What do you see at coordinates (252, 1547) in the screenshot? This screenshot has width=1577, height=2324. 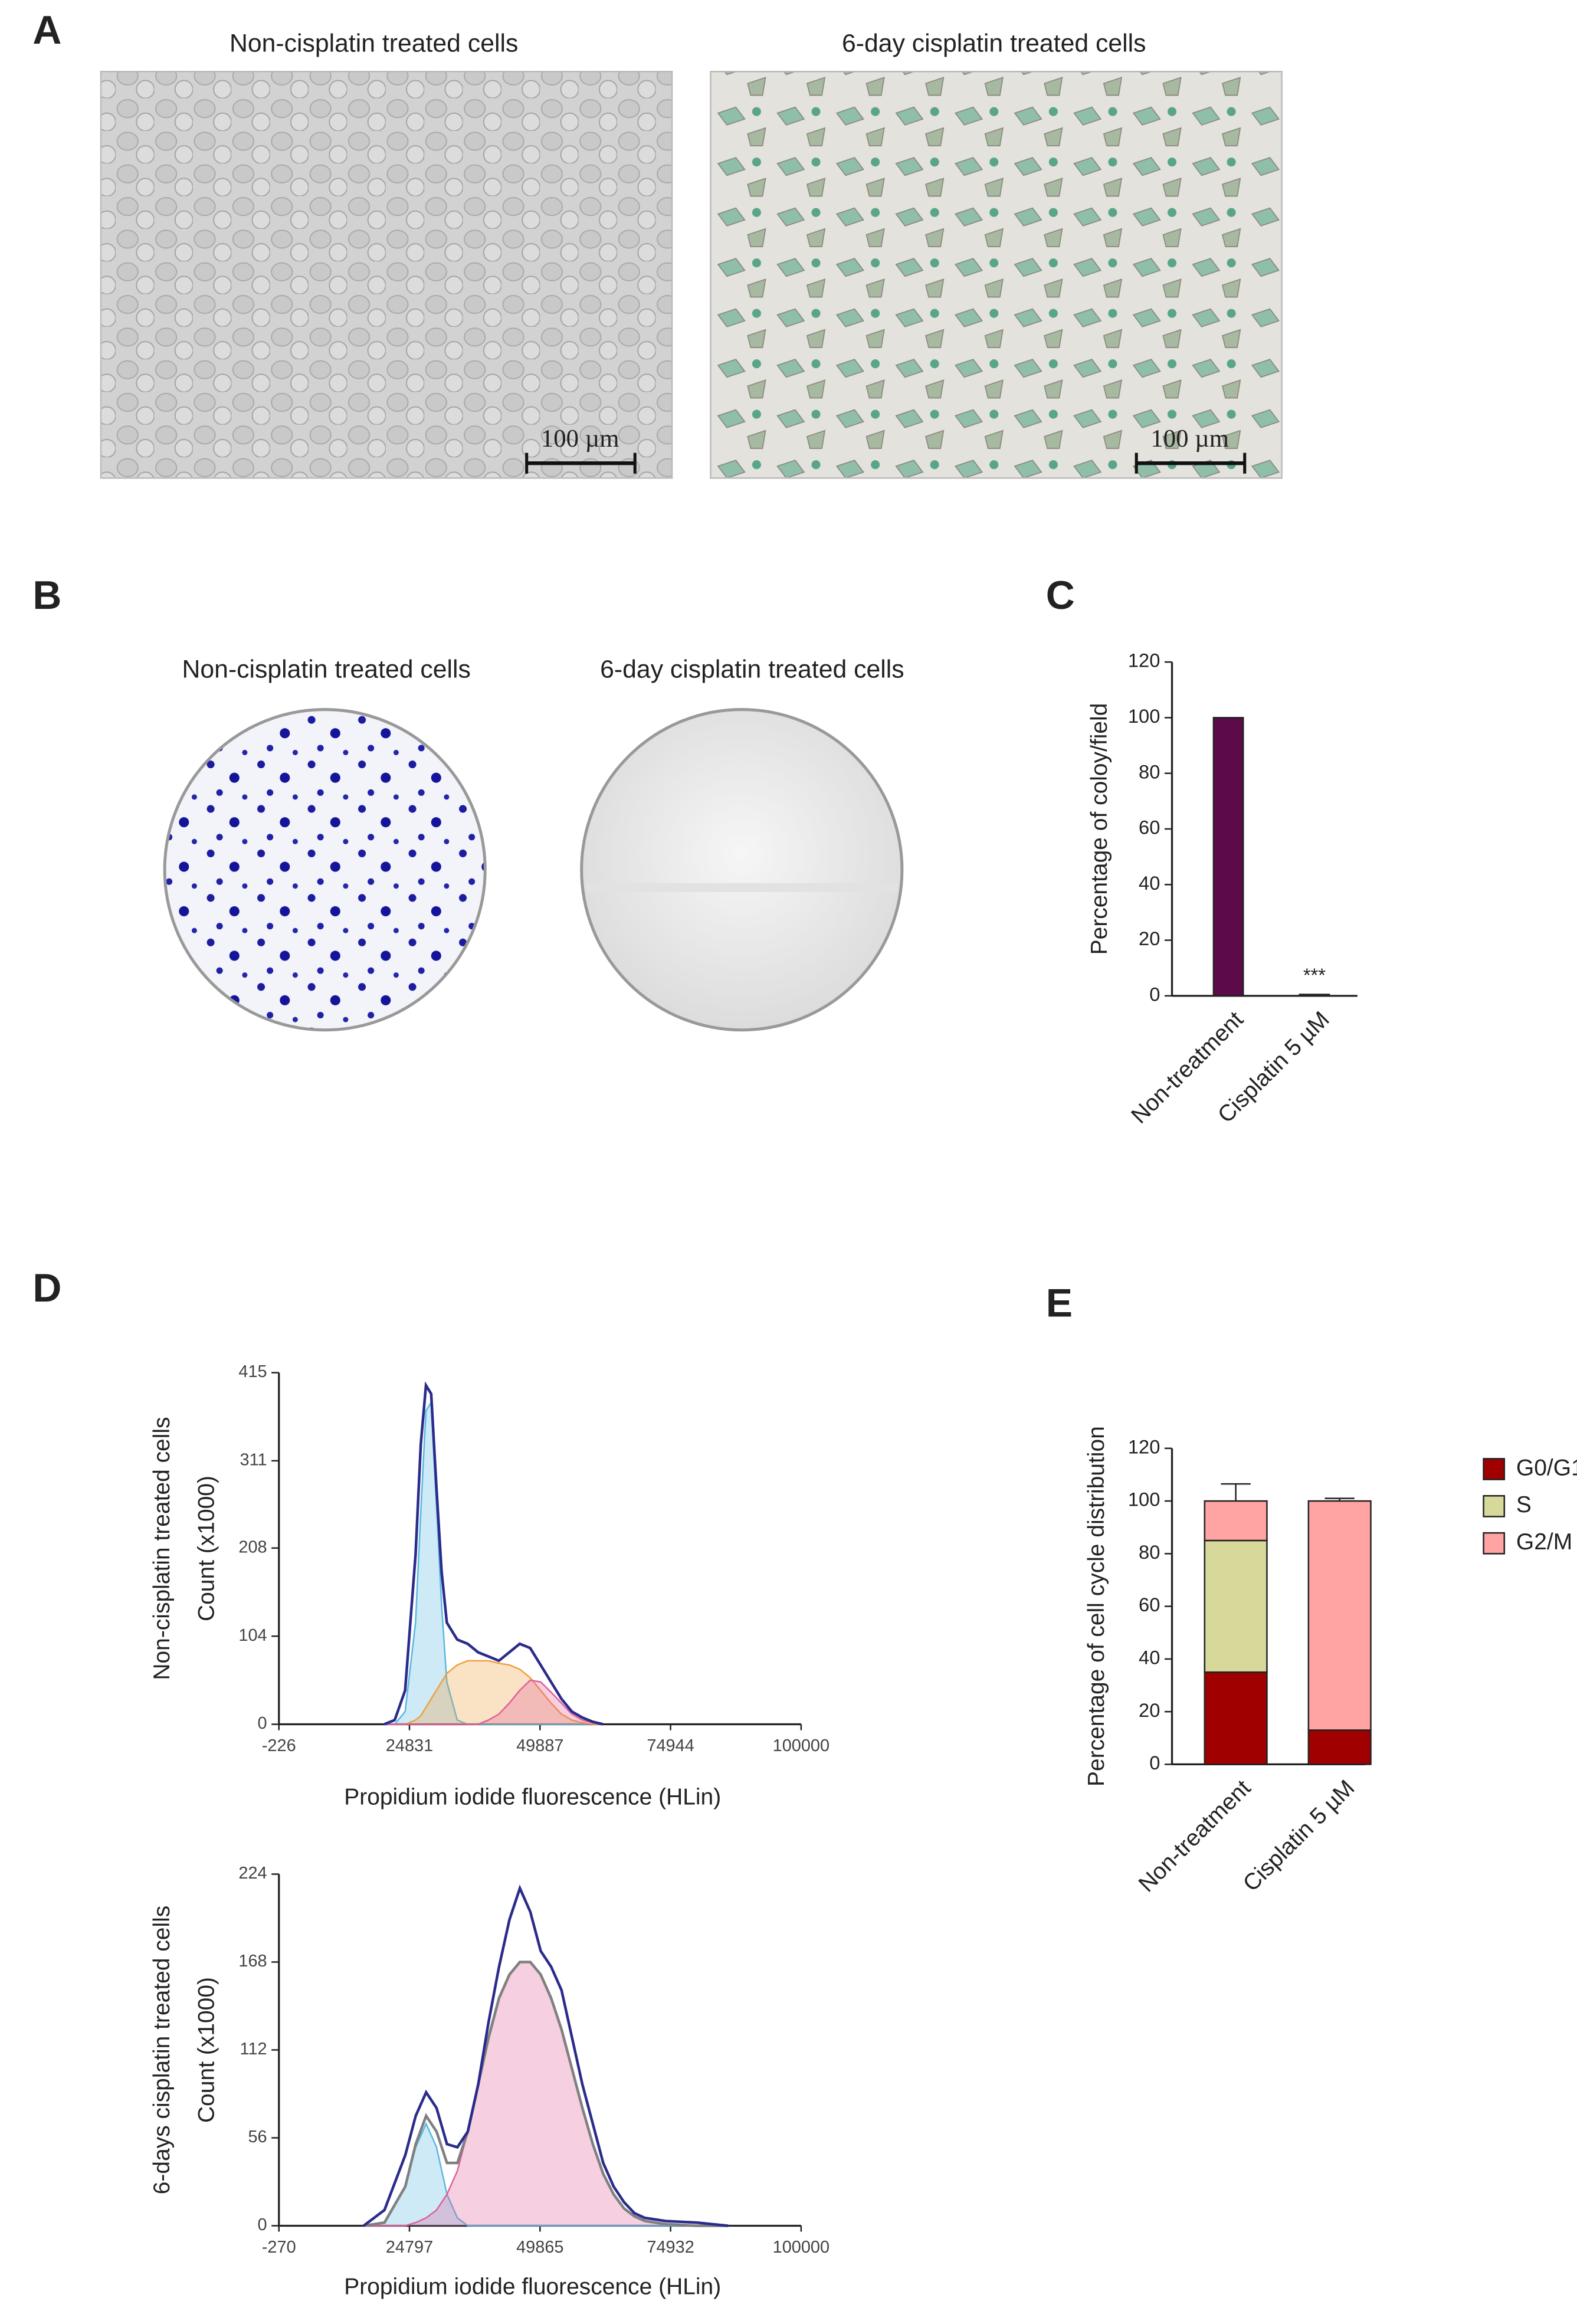 I see `y-tick-label: 208` at bounding box center [252, 1547].